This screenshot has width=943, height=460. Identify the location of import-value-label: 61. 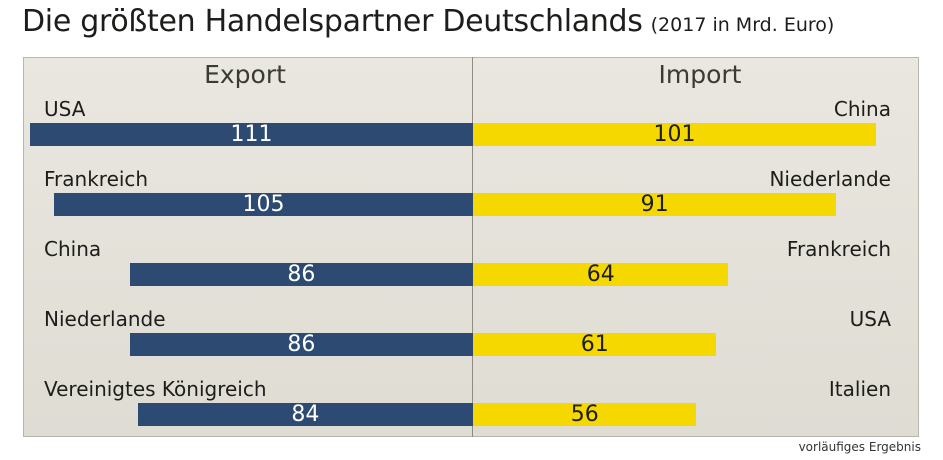
(594, 344).